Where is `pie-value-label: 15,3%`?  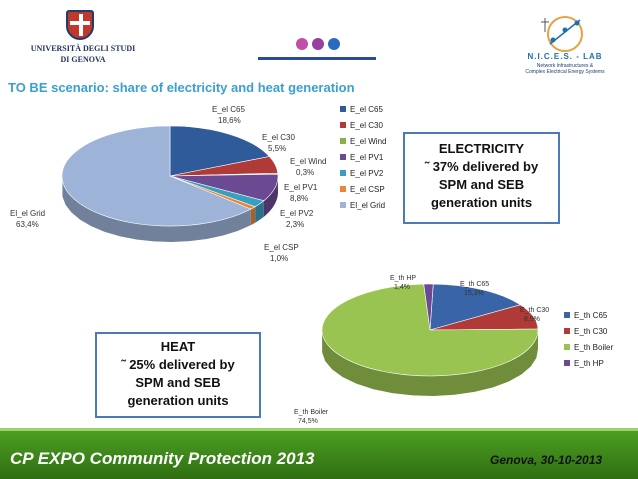 pie-value-label: 15,3% is located at coordinates (474, 293).